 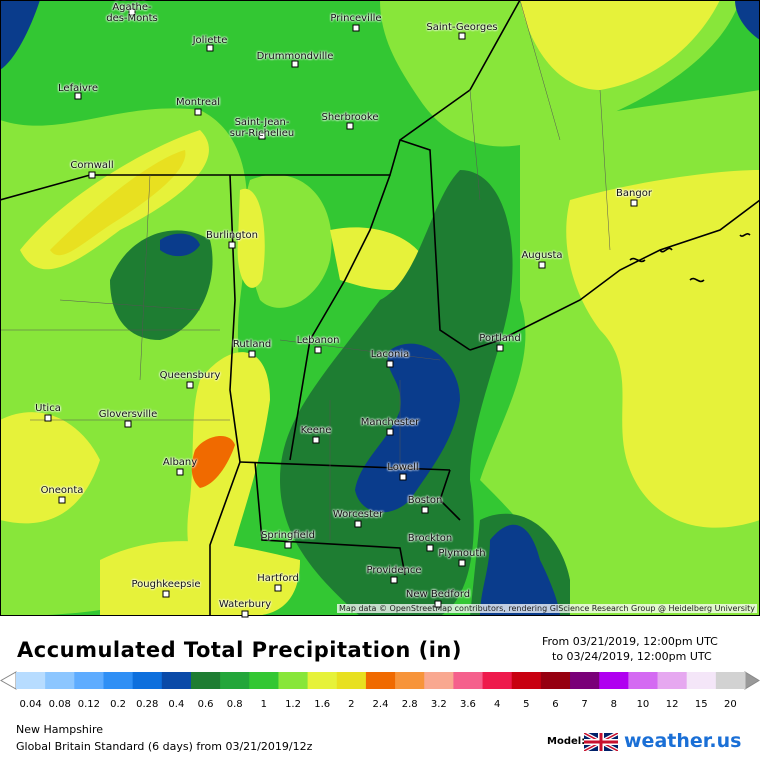 I want to click on city-label: Worcester, so click(x=358, y=514).